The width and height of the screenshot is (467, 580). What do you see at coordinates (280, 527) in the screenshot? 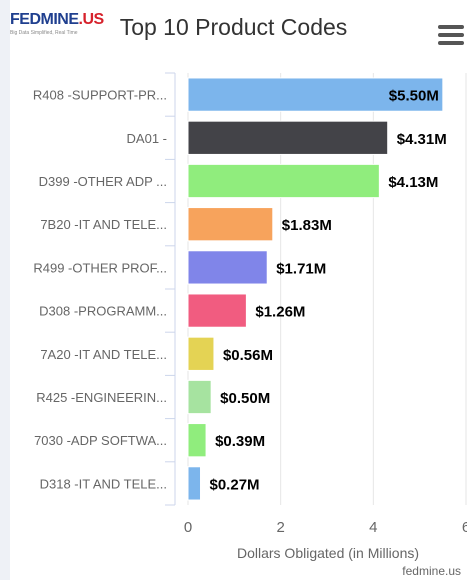
I see `x-tick-label: 2` at bounding box center [280, 527].